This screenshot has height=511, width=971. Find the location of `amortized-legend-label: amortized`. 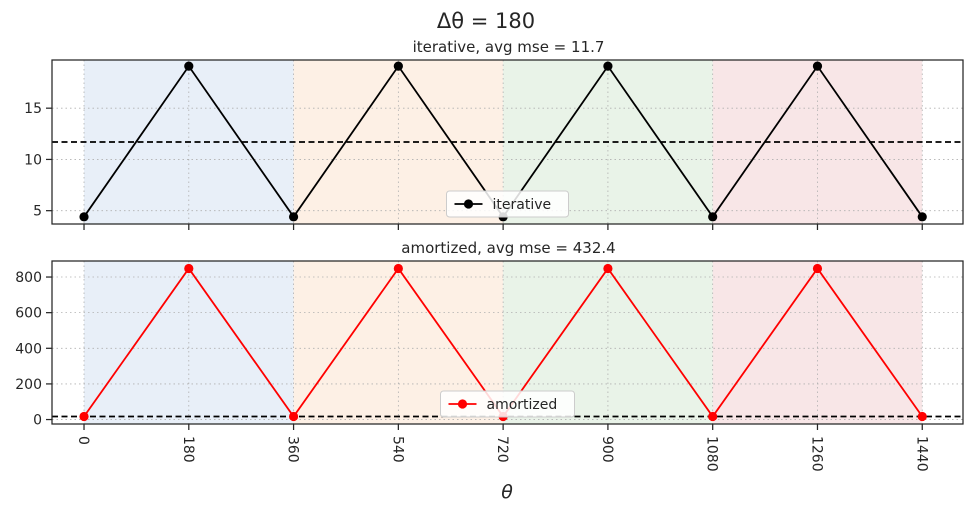

amortized-legend-label: amortized is located at coordinates (522, 405).